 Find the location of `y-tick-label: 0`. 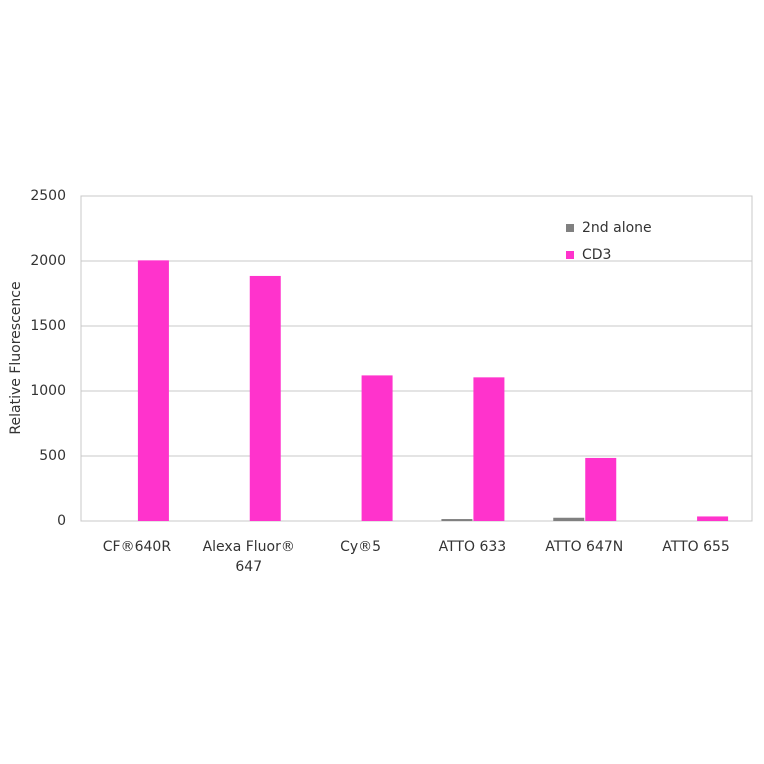

y-tick-label: 0 is located at coordinates (61, 521).